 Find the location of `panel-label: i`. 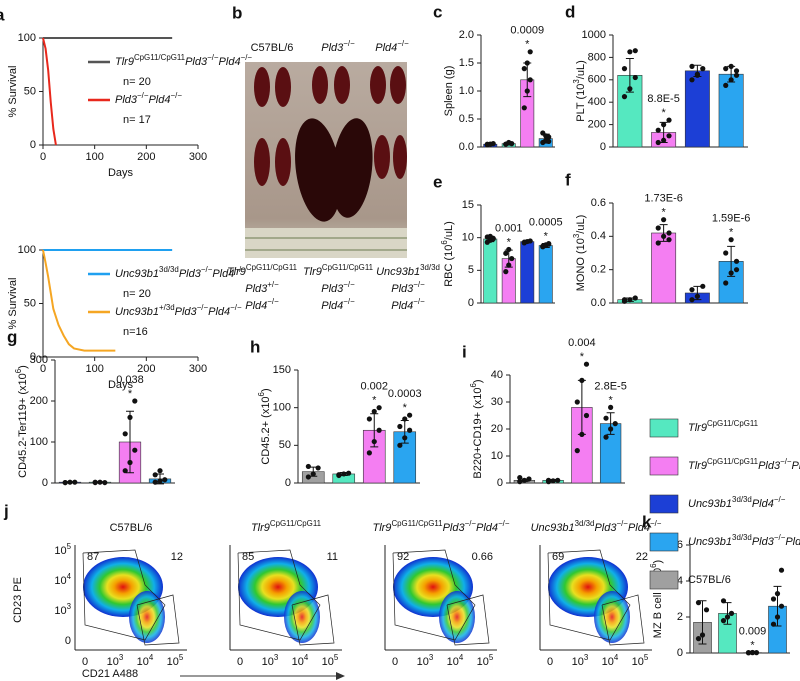

panel-label: i is located at coordinates (464, 351).